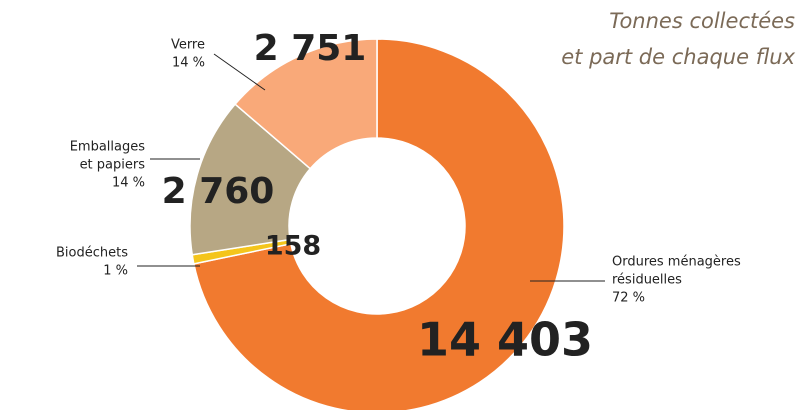 This screenshot has height=410, width=800. What do you see at coordinates (678, 57) in the screenshot?
I see `chart-title: et part de chaque flux` at bounding box center [678, 57].